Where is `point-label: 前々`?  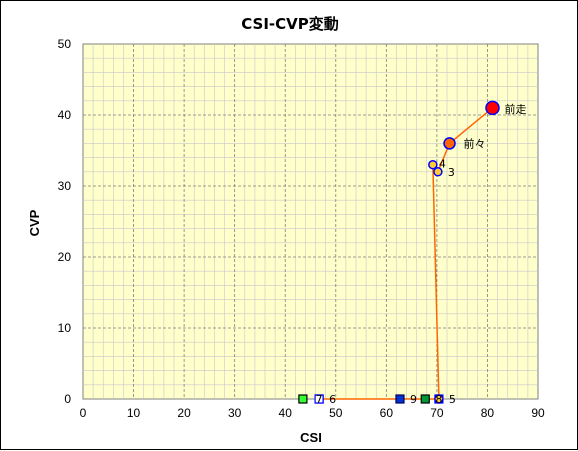 point-label: 前々 is located at coordinates (475, 143).